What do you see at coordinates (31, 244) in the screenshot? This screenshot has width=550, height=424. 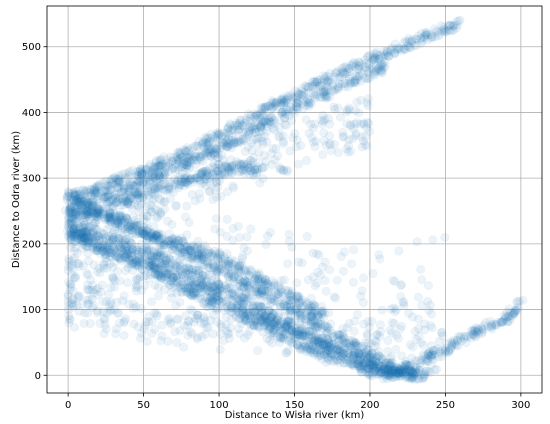 I see `y-tick-label: 200` at bounding box center [31, 244].